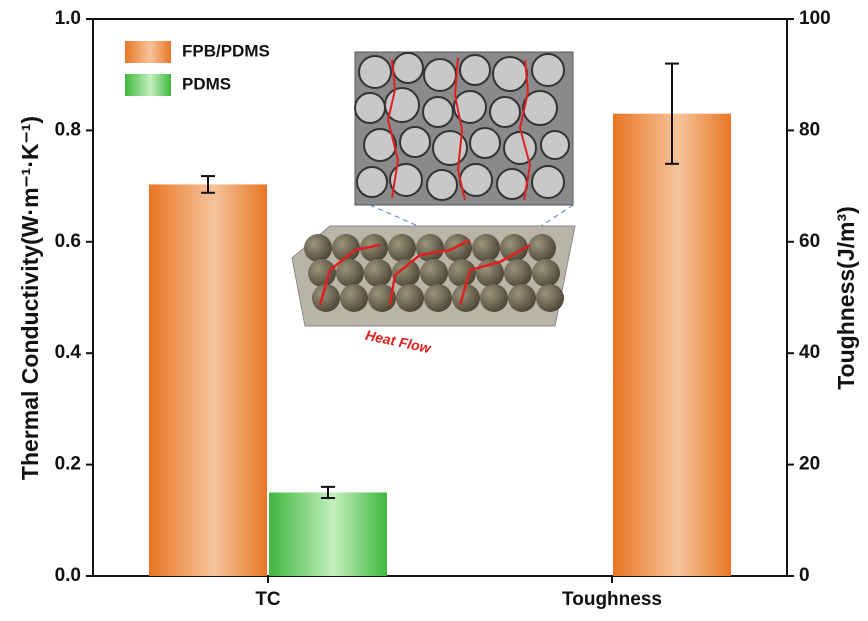 The height and width of the screenshot is (621, 868). I want to click on y-tick-label: 0.0, so click(68, 575).